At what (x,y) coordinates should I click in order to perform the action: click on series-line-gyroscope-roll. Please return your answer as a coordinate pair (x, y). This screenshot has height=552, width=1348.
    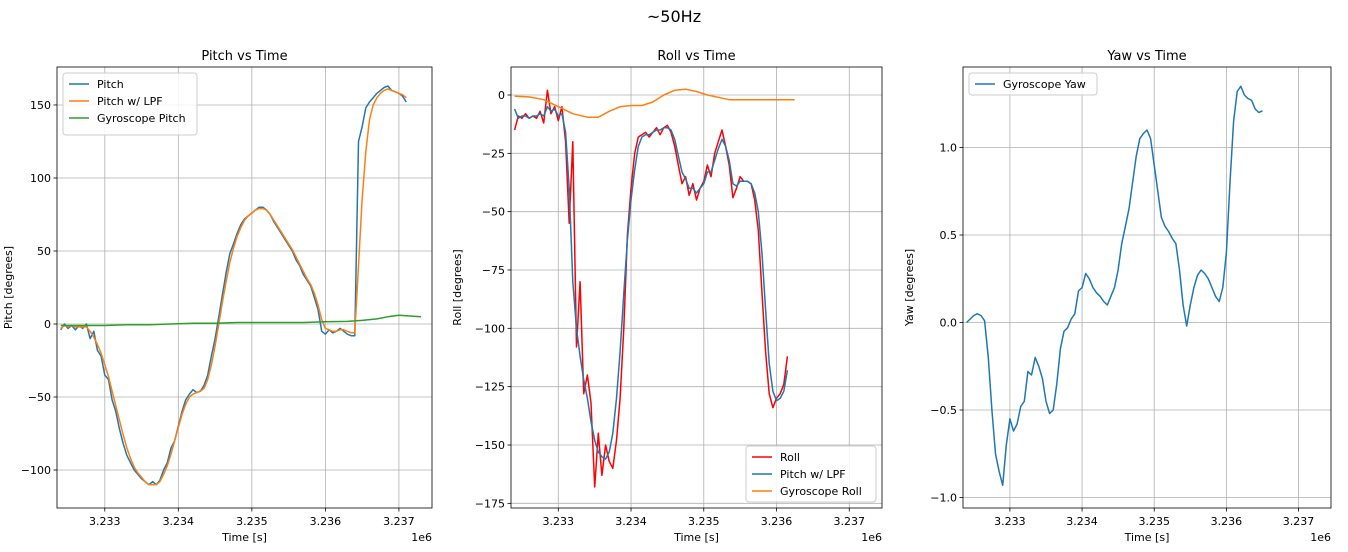
    Looking at the image, I should click on (654, 103).